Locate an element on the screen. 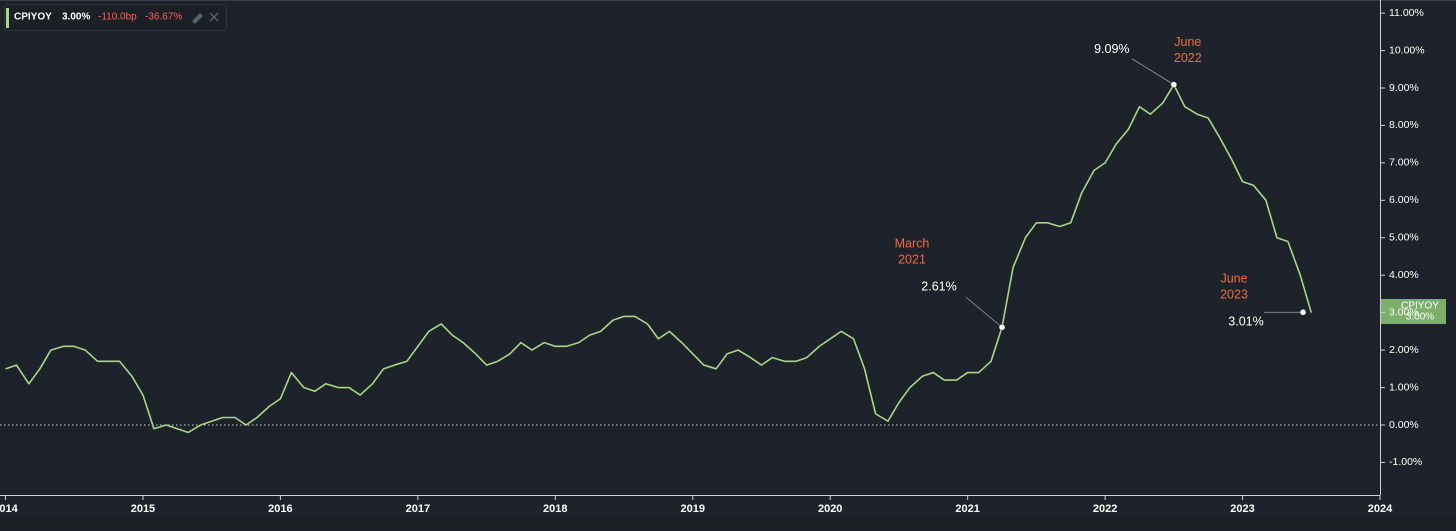  x-tick-label: 2022 is located at coordinates (1105, 509).